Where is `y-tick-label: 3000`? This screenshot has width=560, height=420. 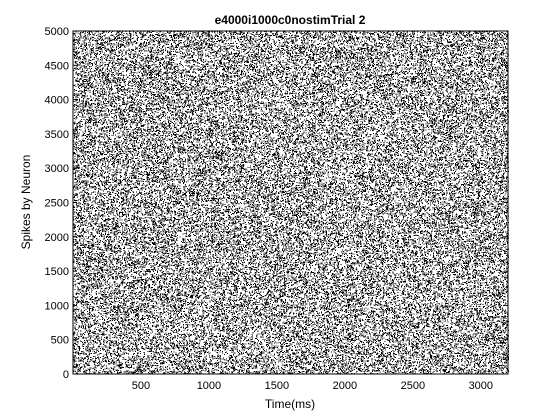 y-tick-label: 3000 is located at coordinates (57, 169).